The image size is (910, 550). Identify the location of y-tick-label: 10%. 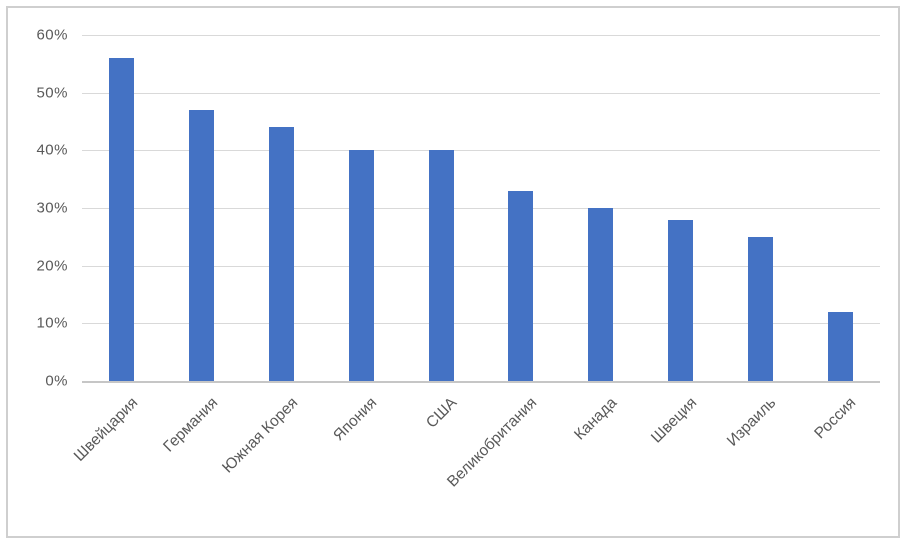
(52, 323).